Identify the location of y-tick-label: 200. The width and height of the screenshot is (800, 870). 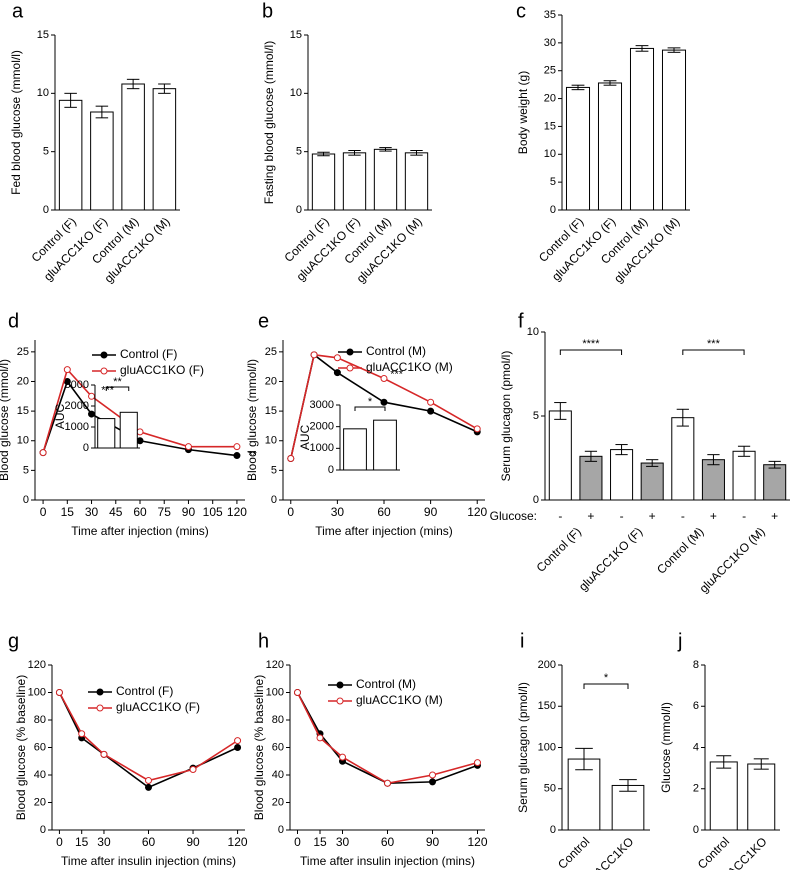
(547, 665).